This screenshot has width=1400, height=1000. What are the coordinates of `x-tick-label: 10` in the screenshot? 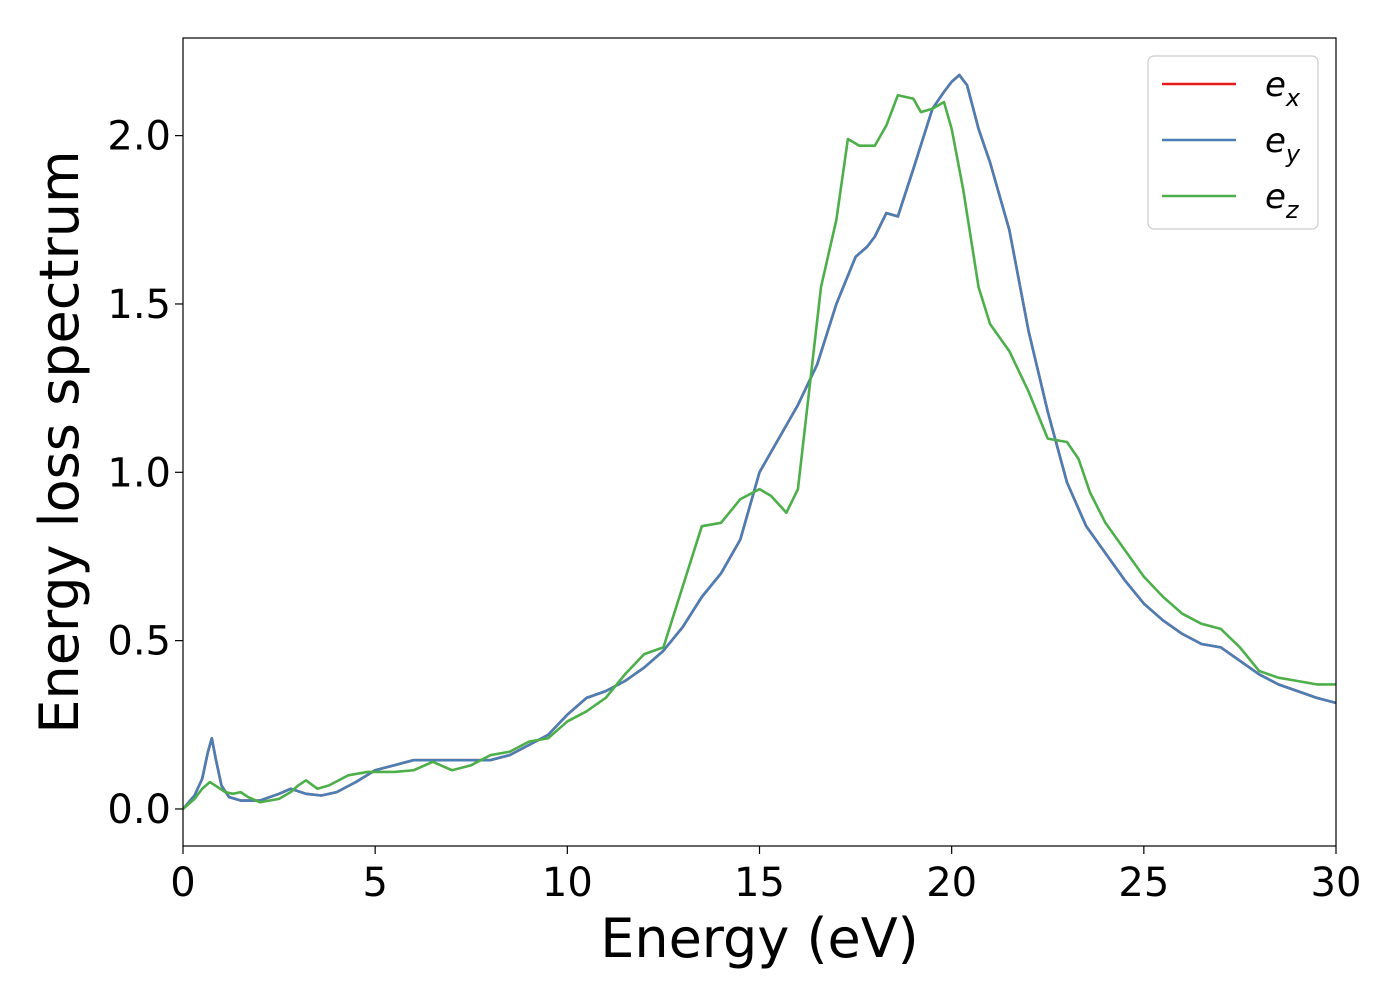 It's located at (567, 883).